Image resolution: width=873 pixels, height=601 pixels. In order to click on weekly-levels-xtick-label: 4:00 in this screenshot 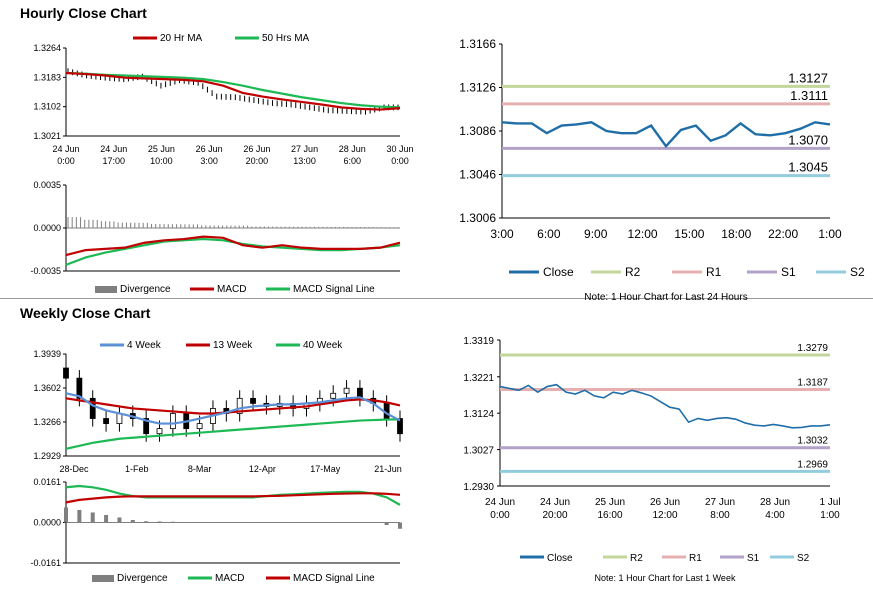, I will do `click(775, 515)`.